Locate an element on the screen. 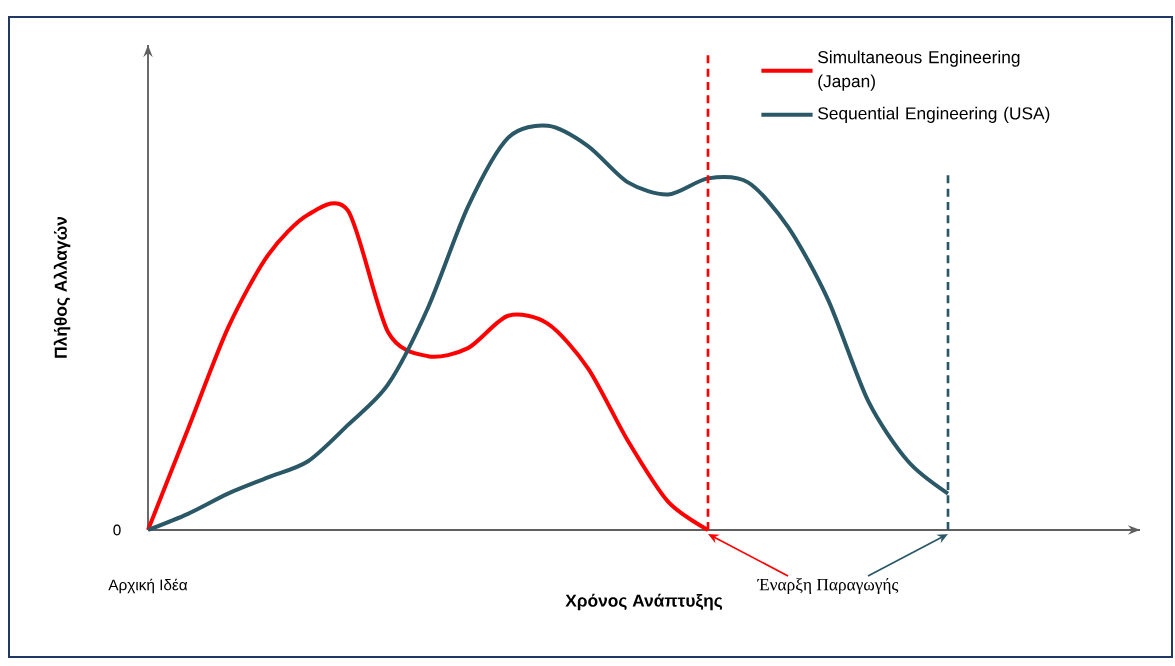 The height and width of the screenshot is (666, 1175). legend-label: Simultaneous Engineering (Japan) is located at coordinates (919, 70).